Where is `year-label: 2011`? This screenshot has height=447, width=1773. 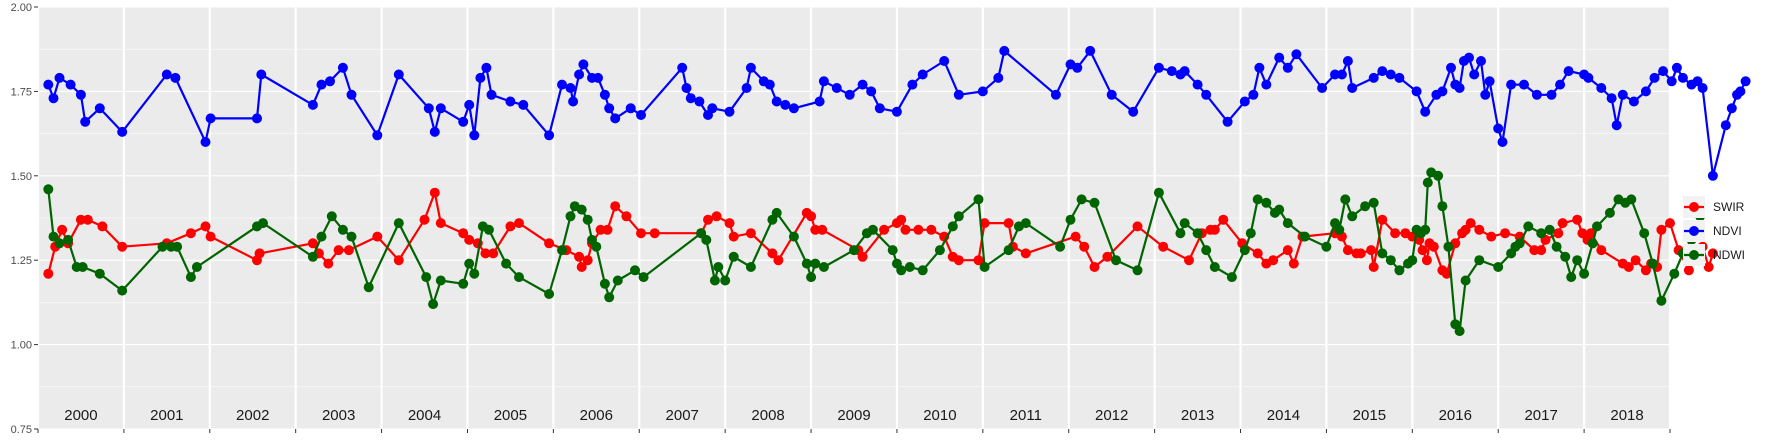 year-label: 2011 is located at coordinates (1026, 415).